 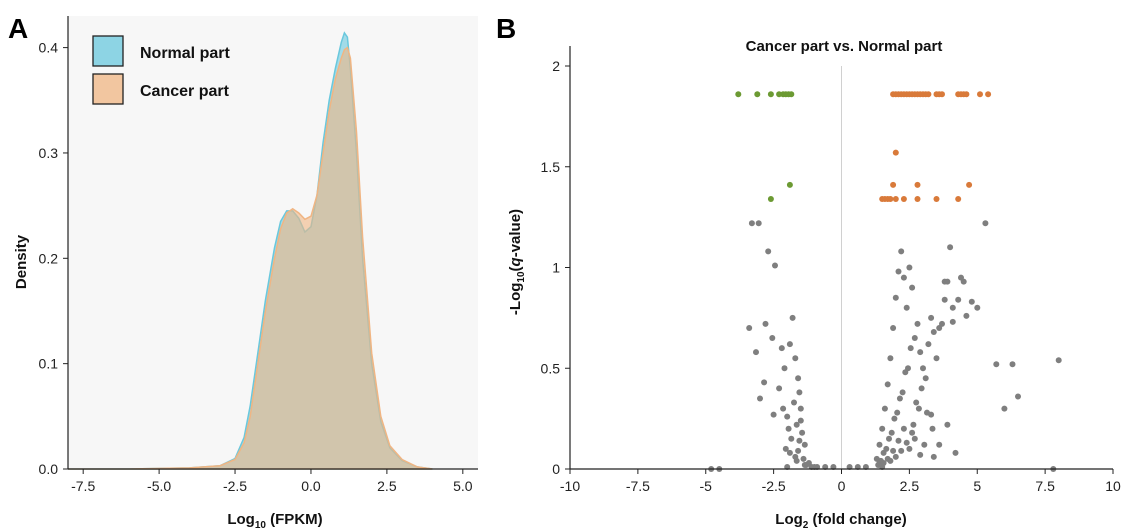 I want to click on x-tick-label: 2.5, so click(x=910, y=486).